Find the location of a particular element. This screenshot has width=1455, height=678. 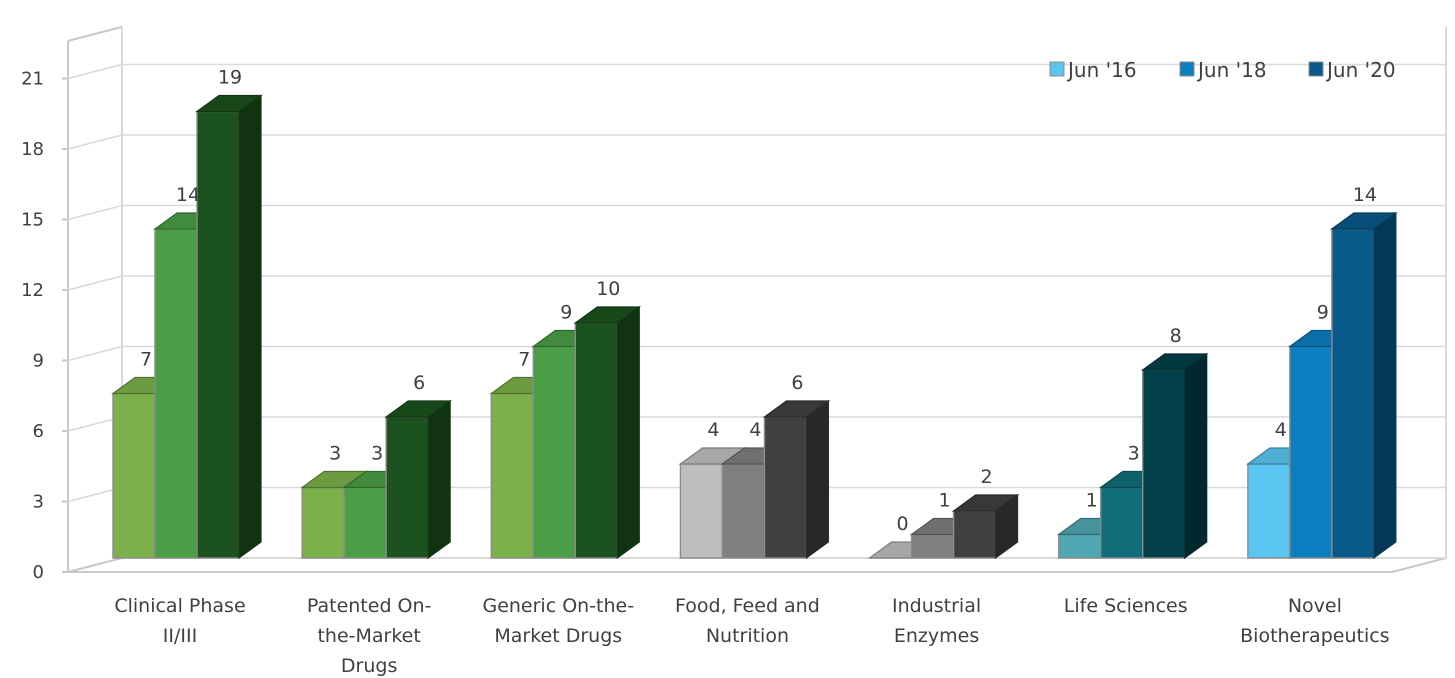

data-label-0-0: 7 is located at coordinates (146, 360).